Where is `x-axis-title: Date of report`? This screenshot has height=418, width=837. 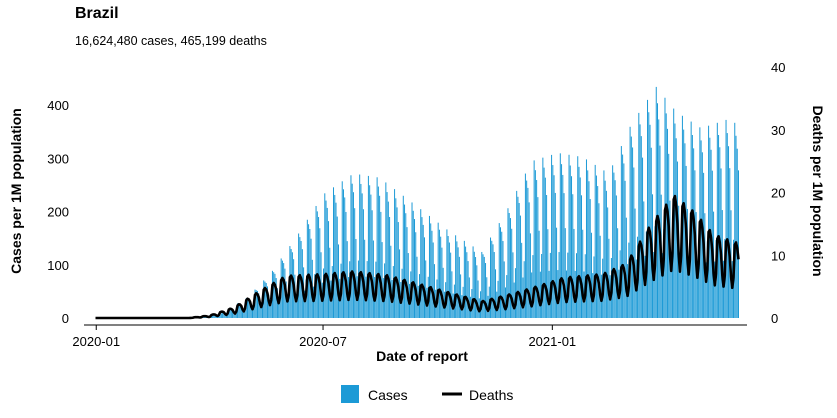
x-axis-title: Date of report is located at coordinates (422, 356).